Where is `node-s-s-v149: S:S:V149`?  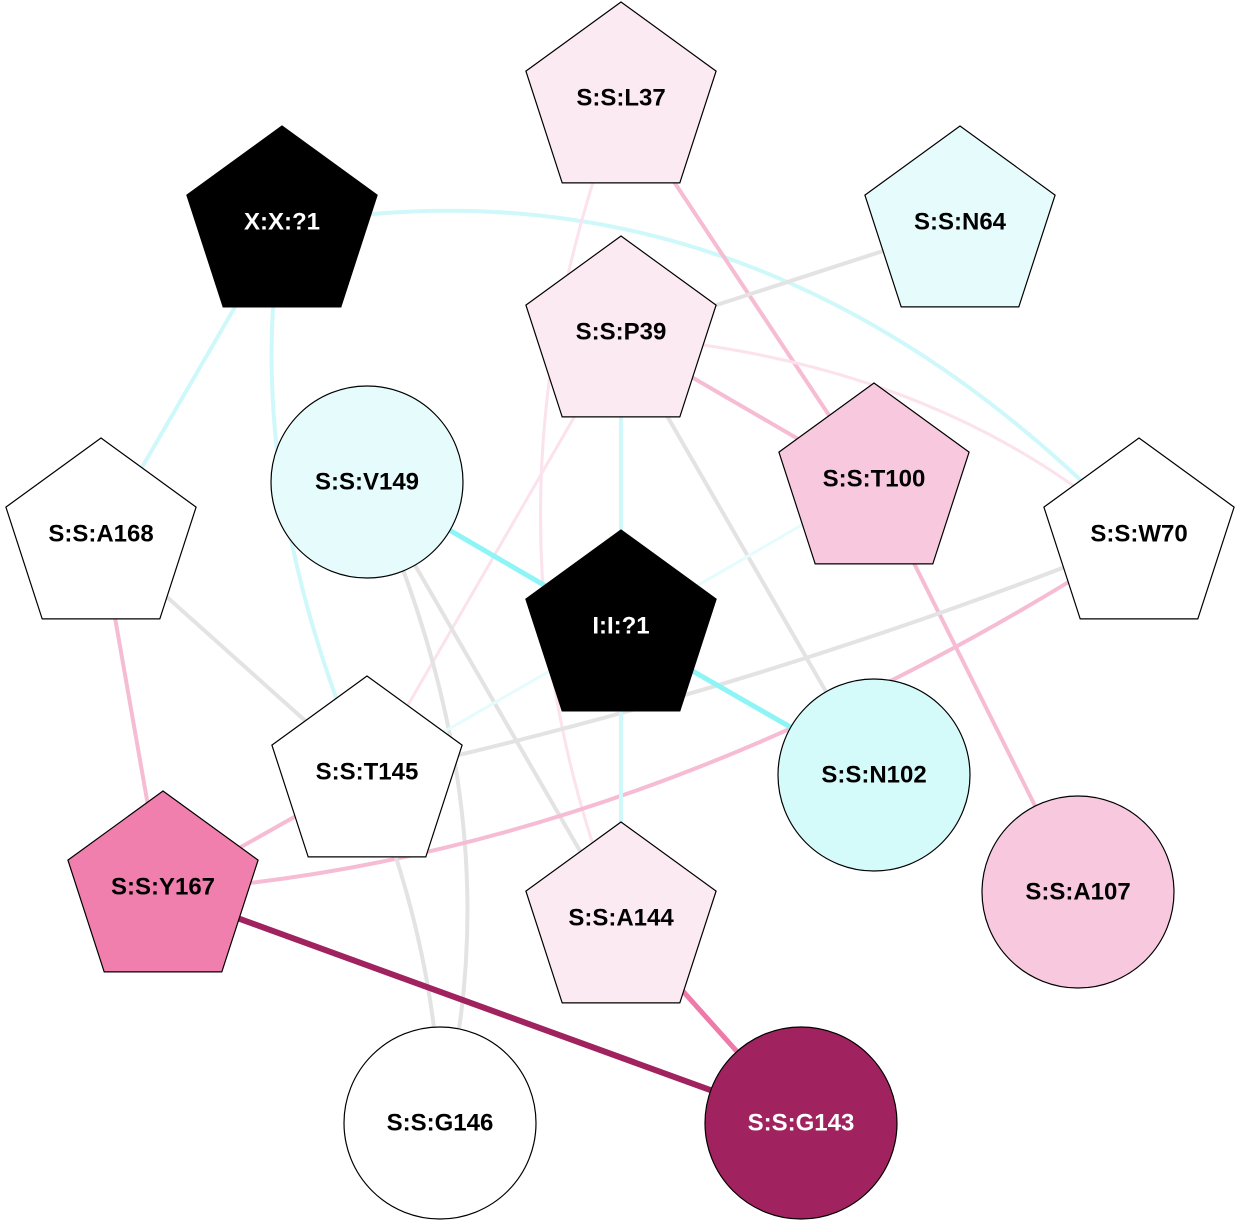
node-s-s-v149: S:S:V149 is located at coordinates (367, 482).